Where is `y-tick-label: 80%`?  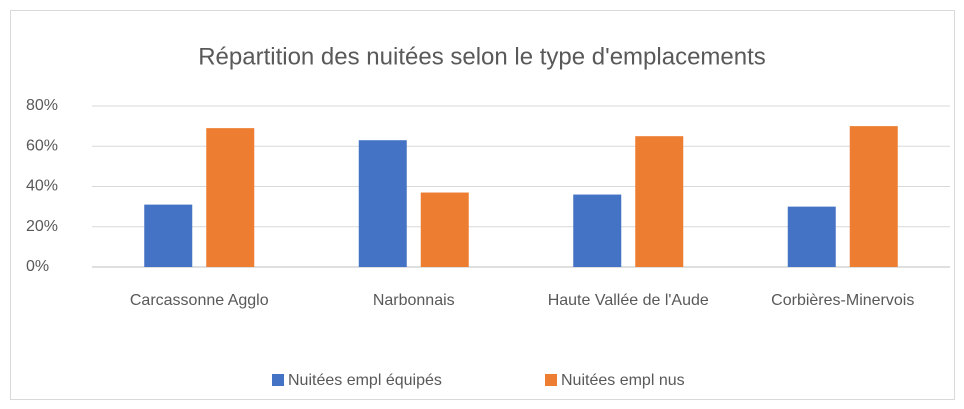 y-tick-label: 80% is located at coordinates (42, 105).